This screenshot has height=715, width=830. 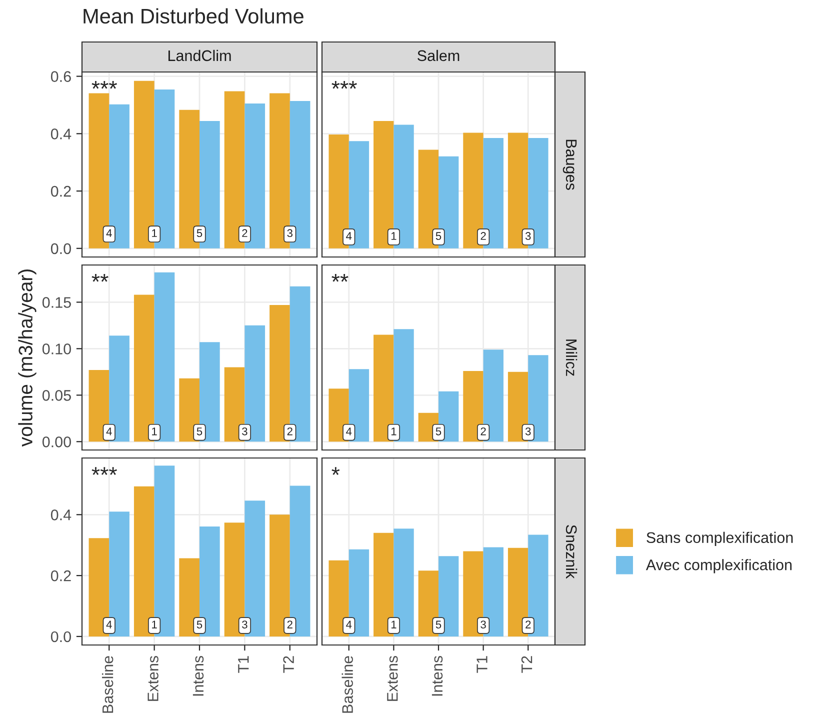 What do you see at coordinates (199, 56) in the screenshot?
I see `chart-subtitle: LandClim` at bounding box center [199, 56].